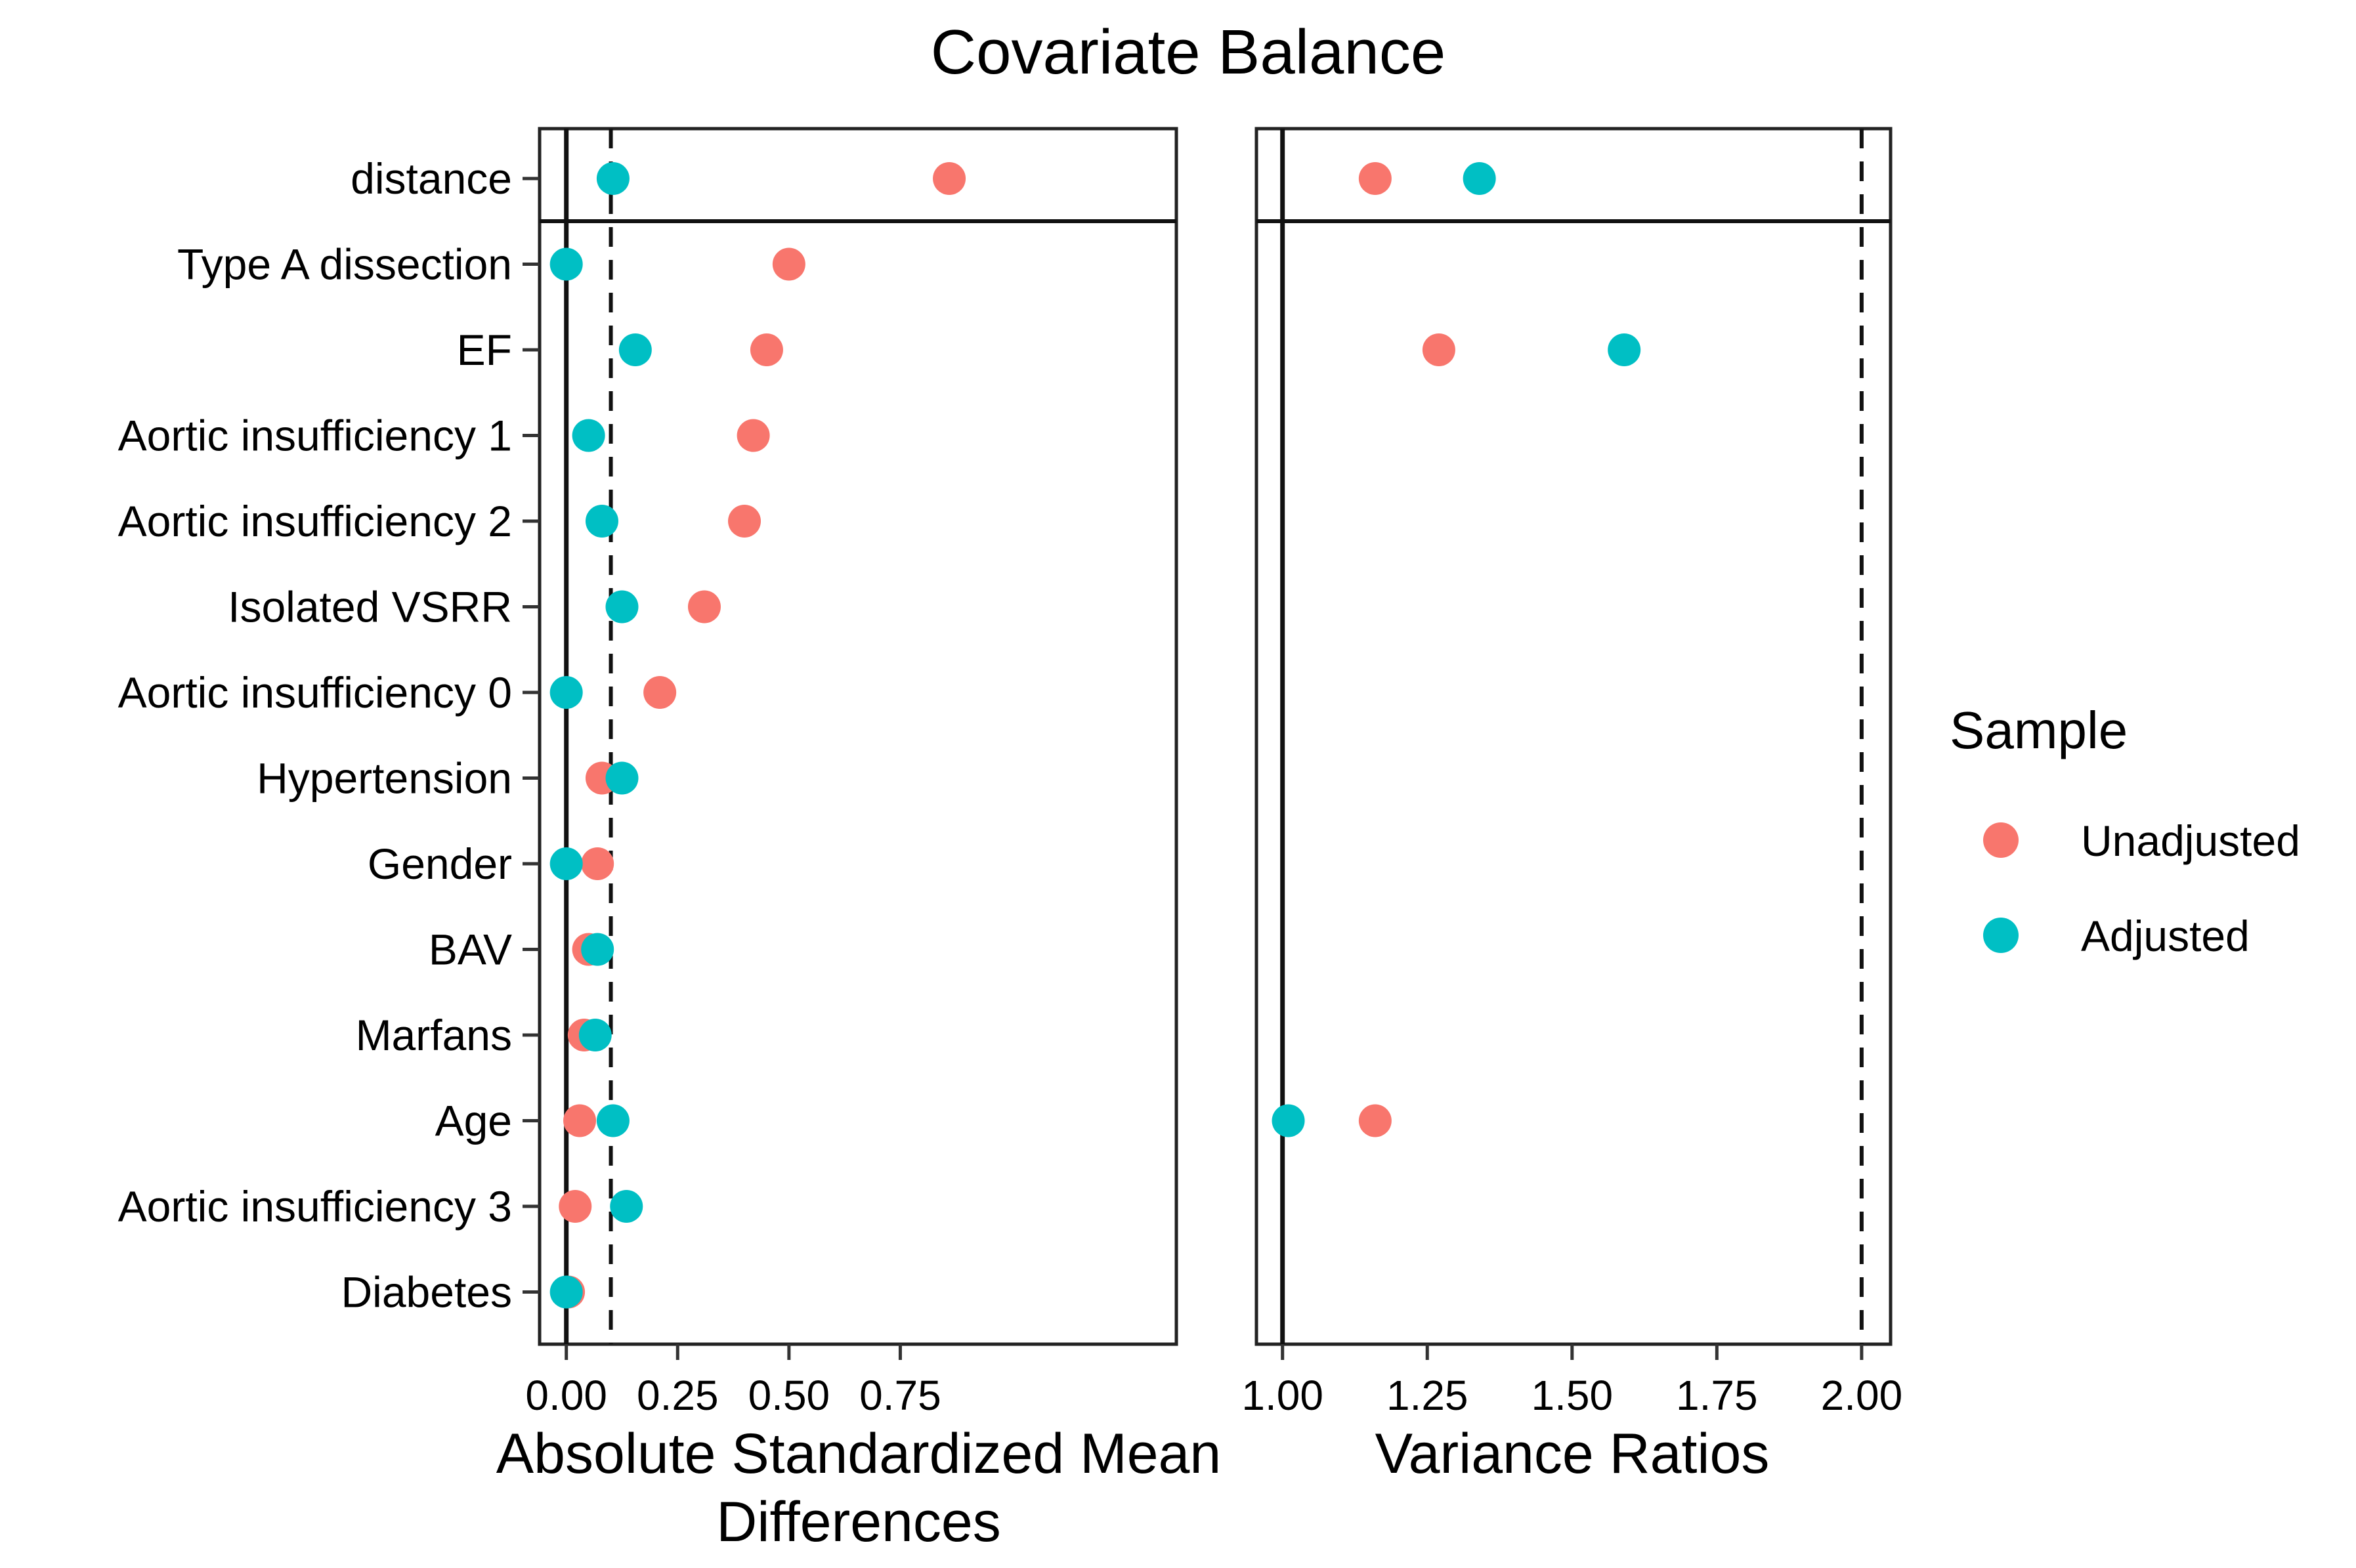 The image size is (2356, 1568). What do you see at coordinates (440, 863) in the screenshot?
I see `covariate-label: Gender` at bounding box center [440, 863].